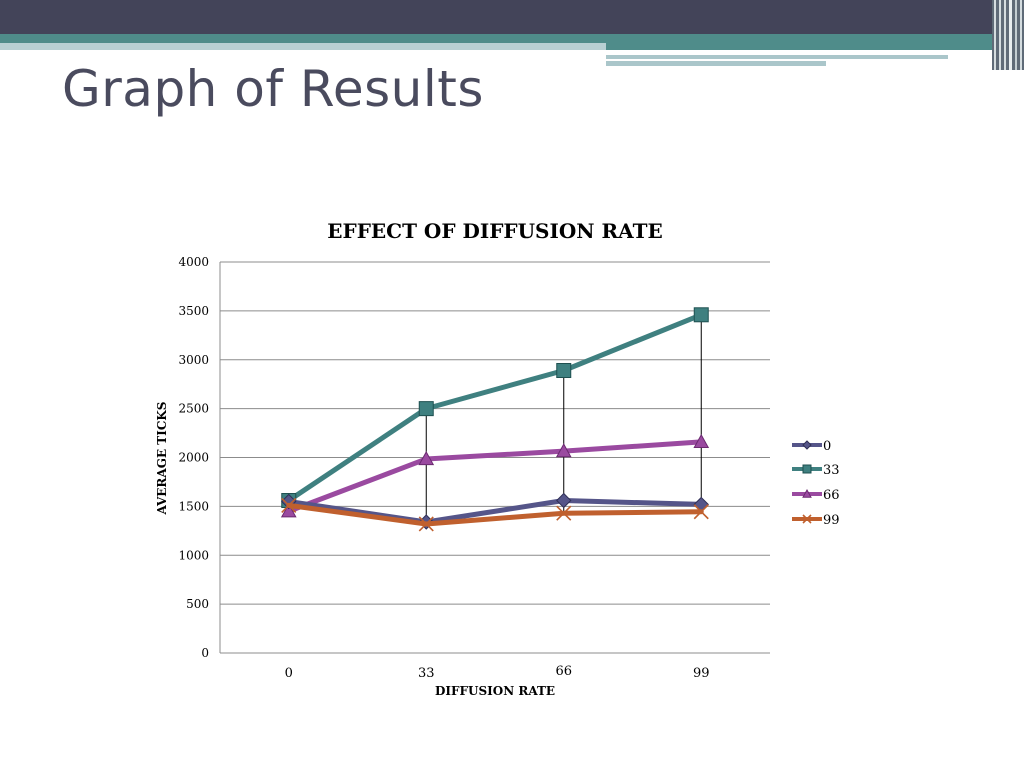  Describe the element at coordinates (495, 691) in the screenshot. I see `x-axis-label: DIFFUSION RATE` at that location.